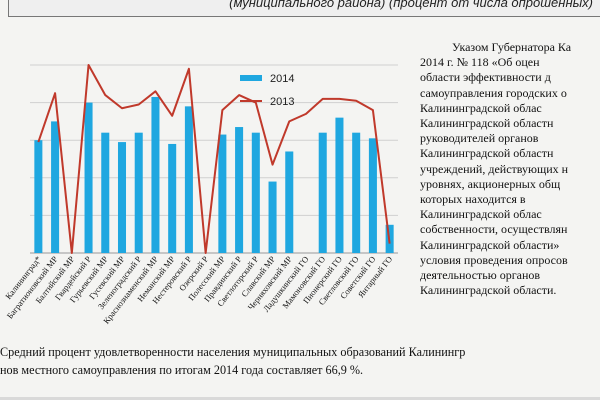  I want to click on paragraph-line: уровнях, акционерных общ, so click(490, 183).